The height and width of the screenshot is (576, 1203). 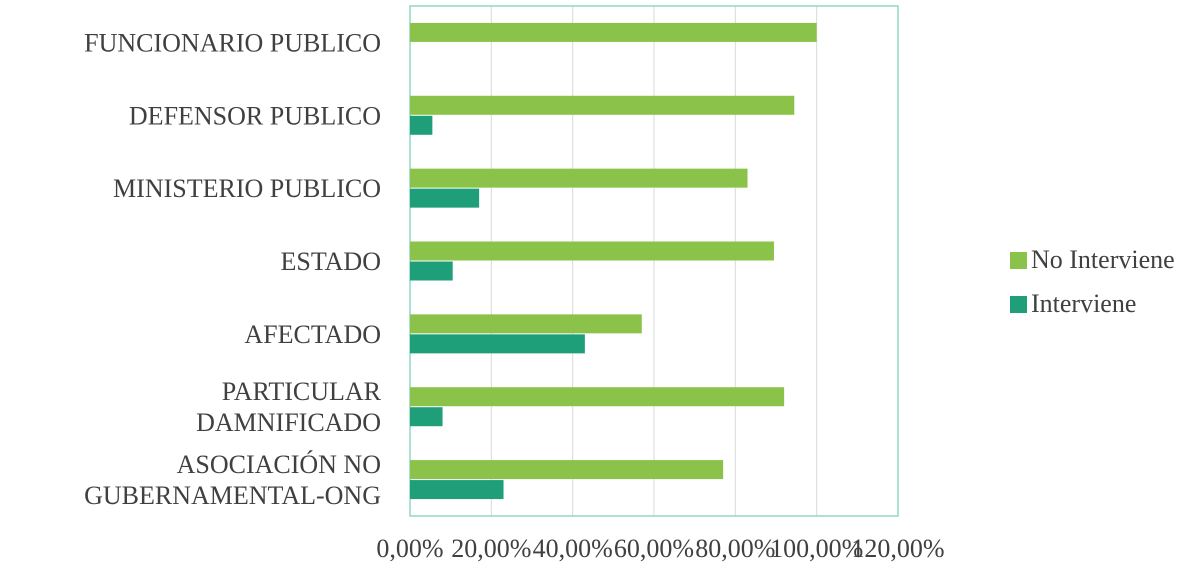 I want to click on x-tick-label: 20,00%, so click(x=491, y=548).